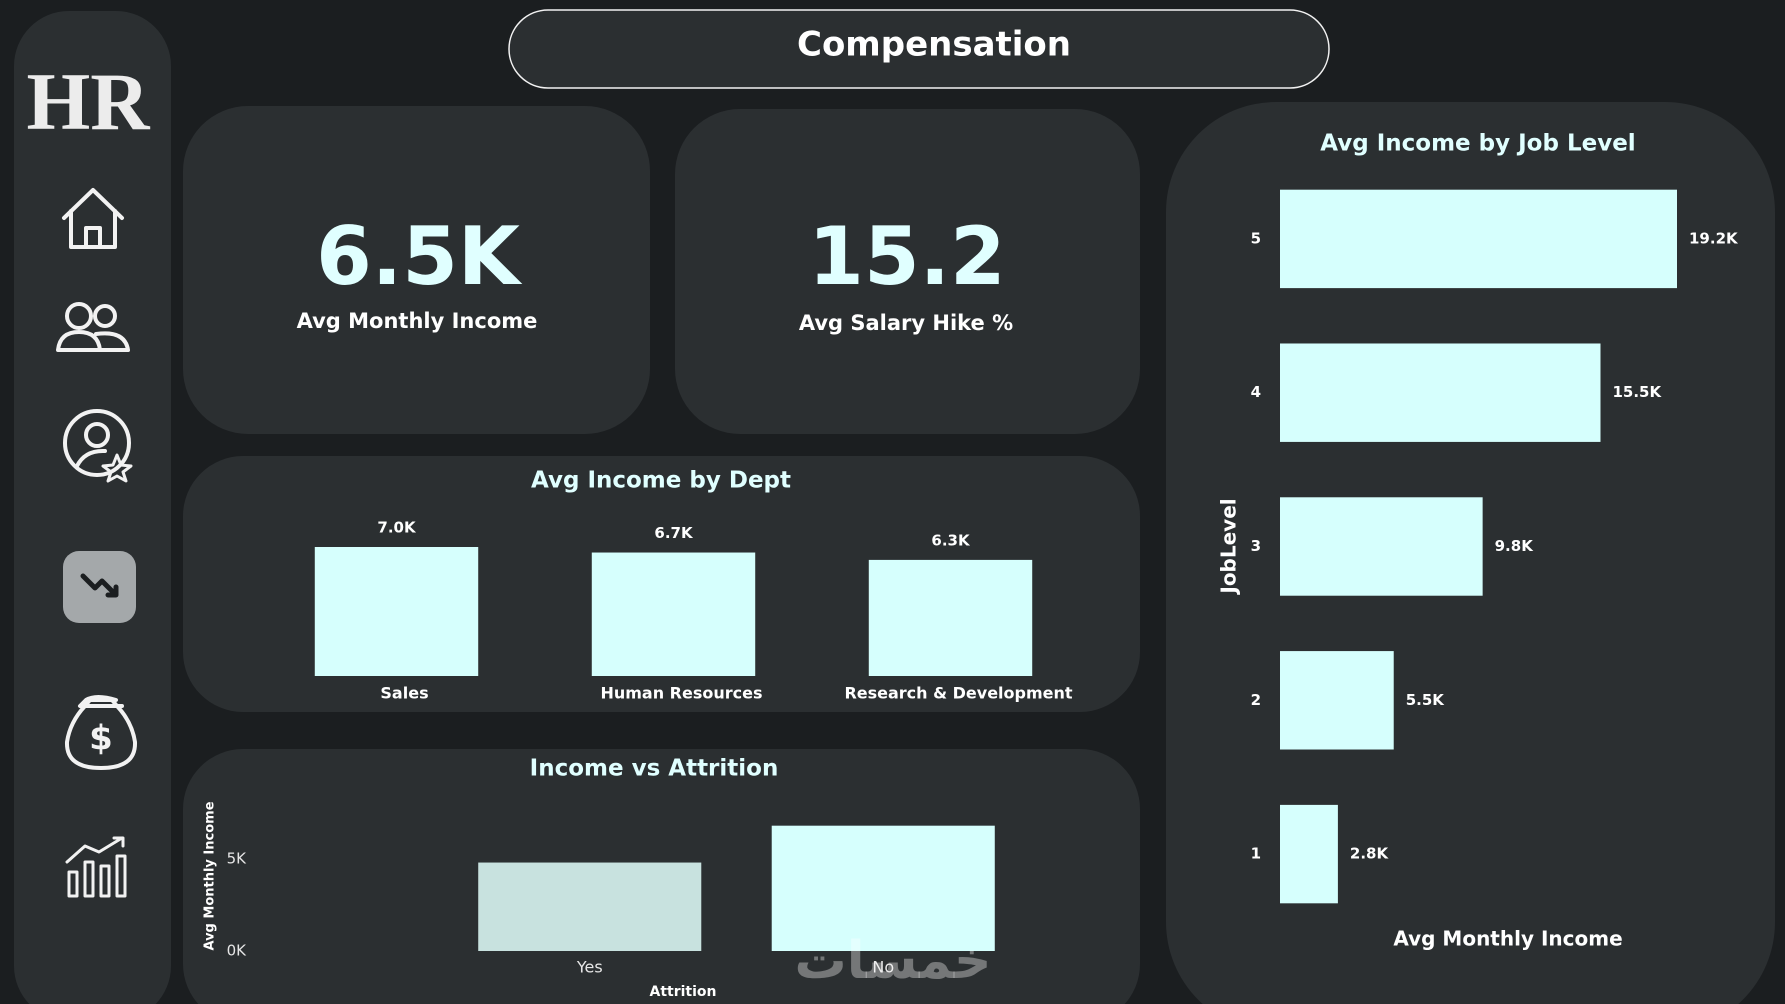 This screenshot has height=1004, width=1785. I want to click on x-tick-label: Yes, so click(589, 967).